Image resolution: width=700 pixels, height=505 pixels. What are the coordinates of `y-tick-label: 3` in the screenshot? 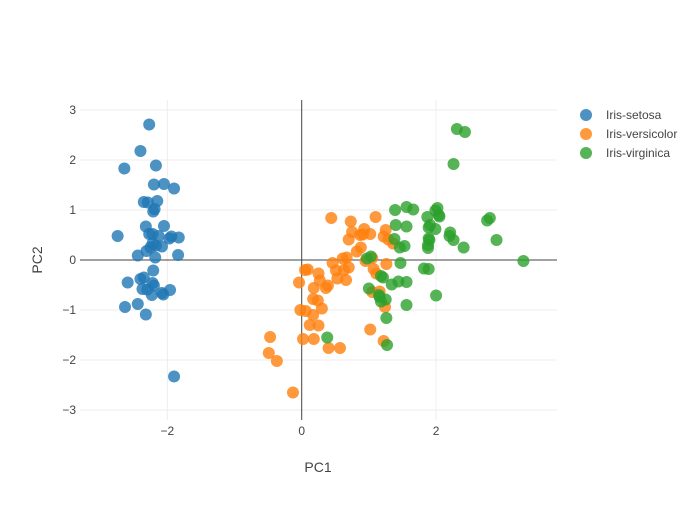 It's located at (72, 110).